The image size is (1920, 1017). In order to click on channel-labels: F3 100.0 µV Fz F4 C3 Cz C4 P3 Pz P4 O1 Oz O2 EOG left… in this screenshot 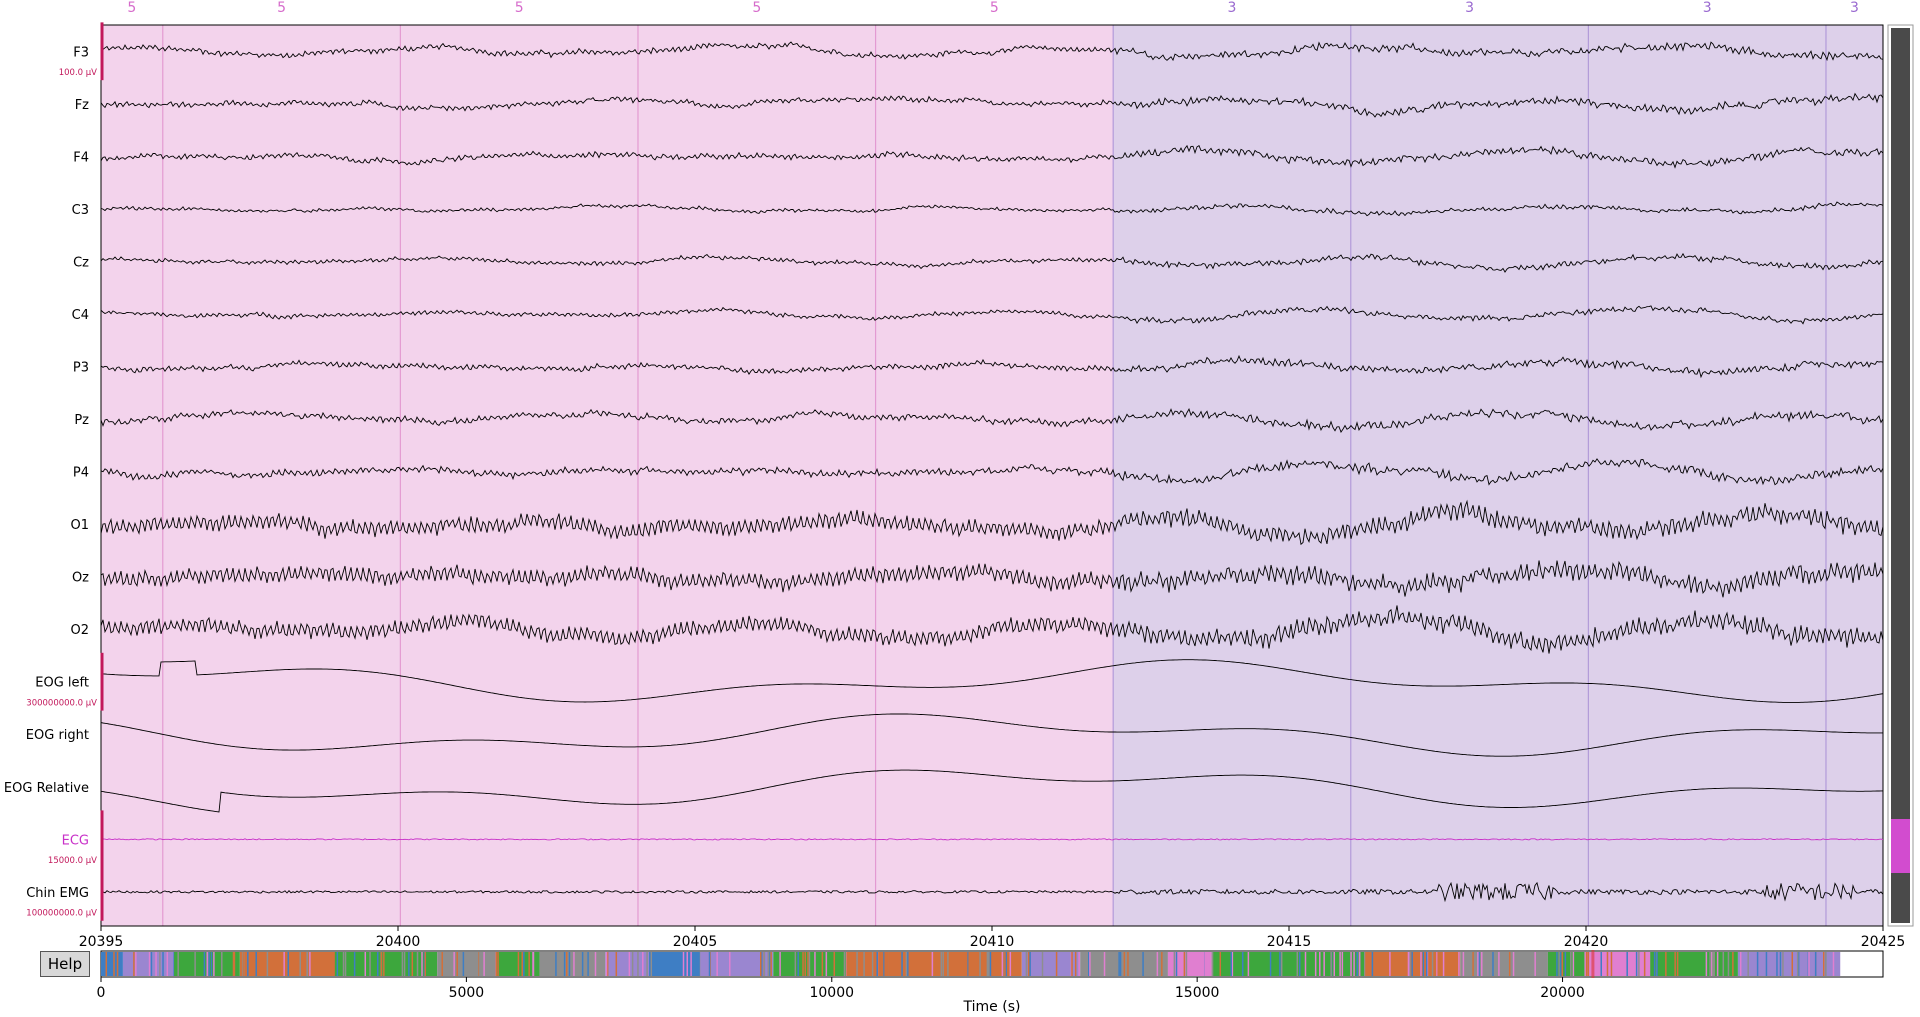, I will do `click(50, 481)`.